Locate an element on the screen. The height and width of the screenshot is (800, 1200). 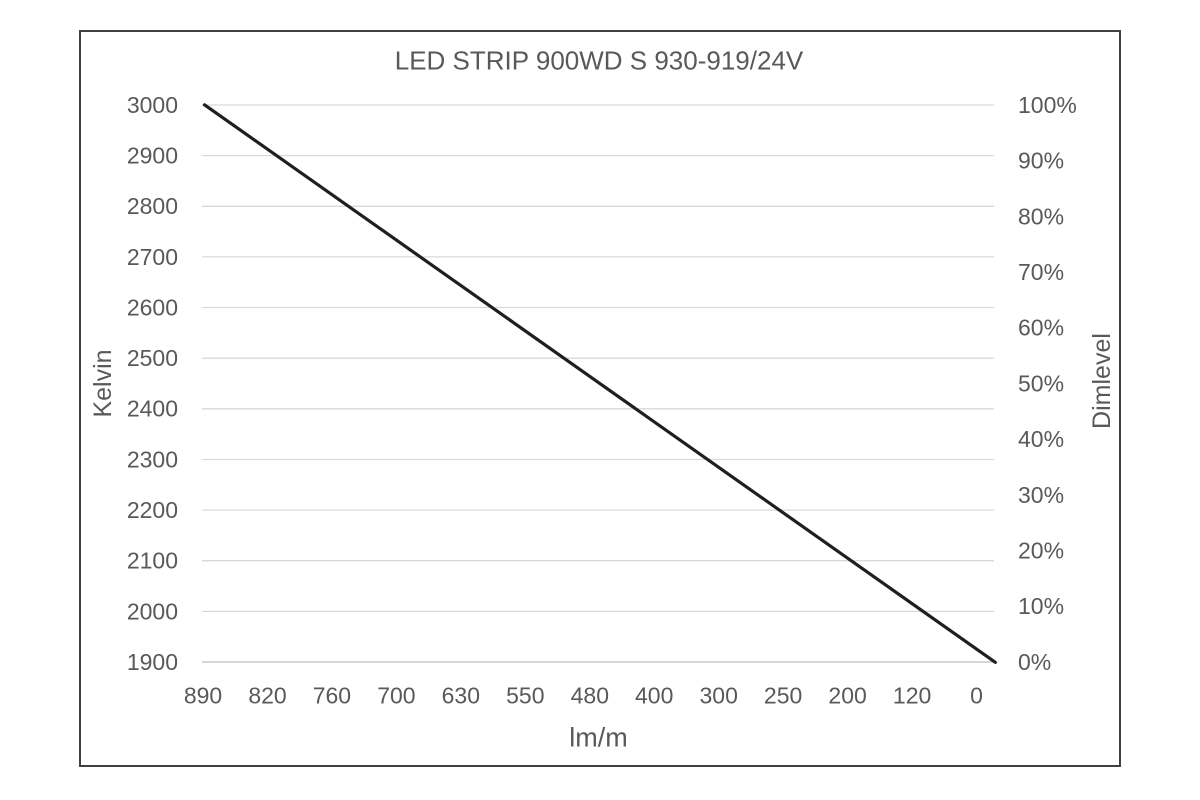
svg-text: 400 is located at coordinates (654, 696).